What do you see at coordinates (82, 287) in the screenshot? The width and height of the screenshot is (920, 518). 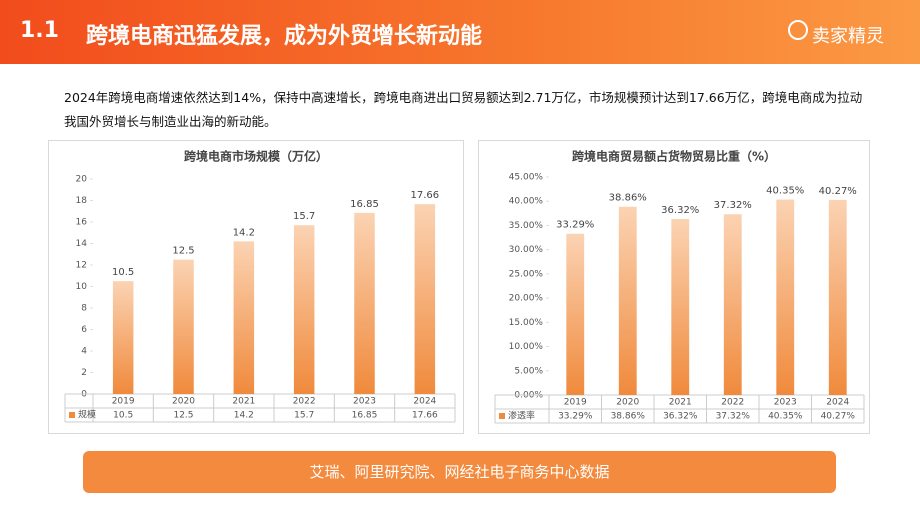 I see `y-tick-label: 10` at bounding box center [82, 287].